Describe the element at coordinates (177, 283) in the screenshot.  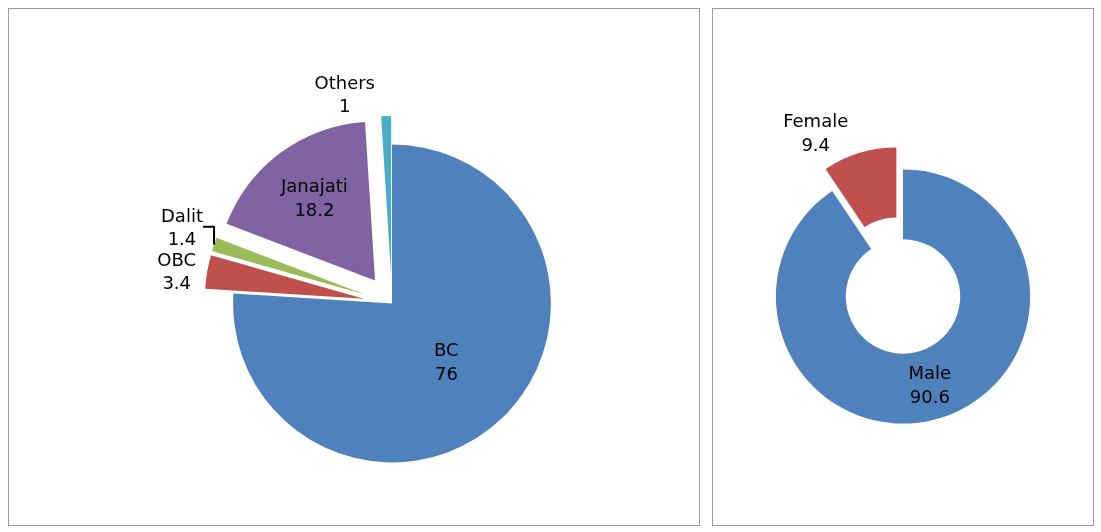
I see `data-label: 3.4` at that location.